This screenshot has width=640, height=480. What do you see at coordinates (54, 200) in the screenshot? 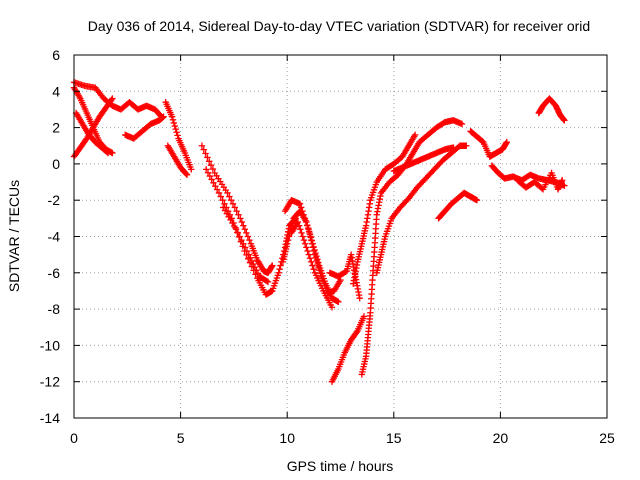
I see `y-tick-label: -2` at bounding box center [54, 200].